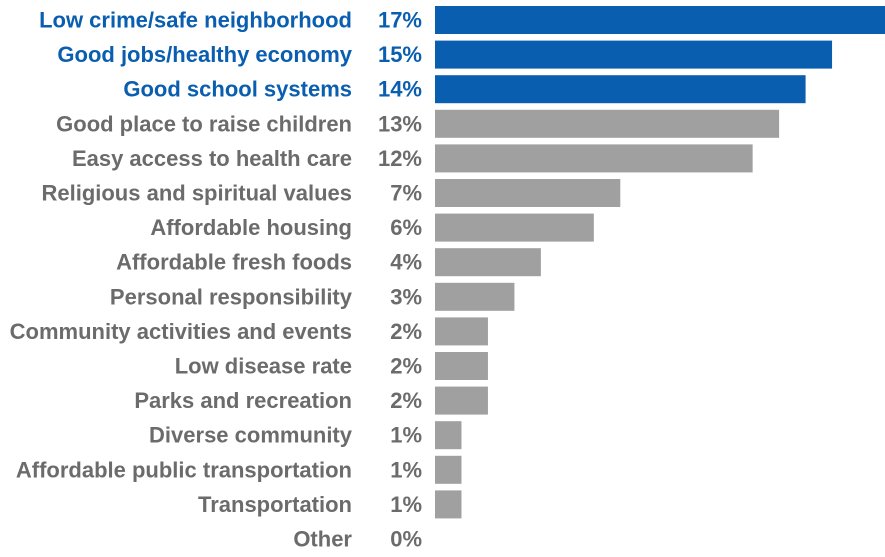  Describe the element at coordinates (181, 331) in the screenshot. I see `category-label: Community activities and events` at that location.